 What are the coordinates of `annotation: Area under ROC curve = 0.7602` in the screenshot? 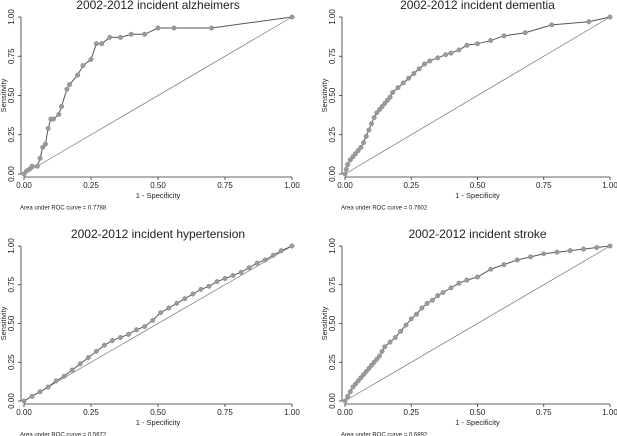 It's located at (384, 209).